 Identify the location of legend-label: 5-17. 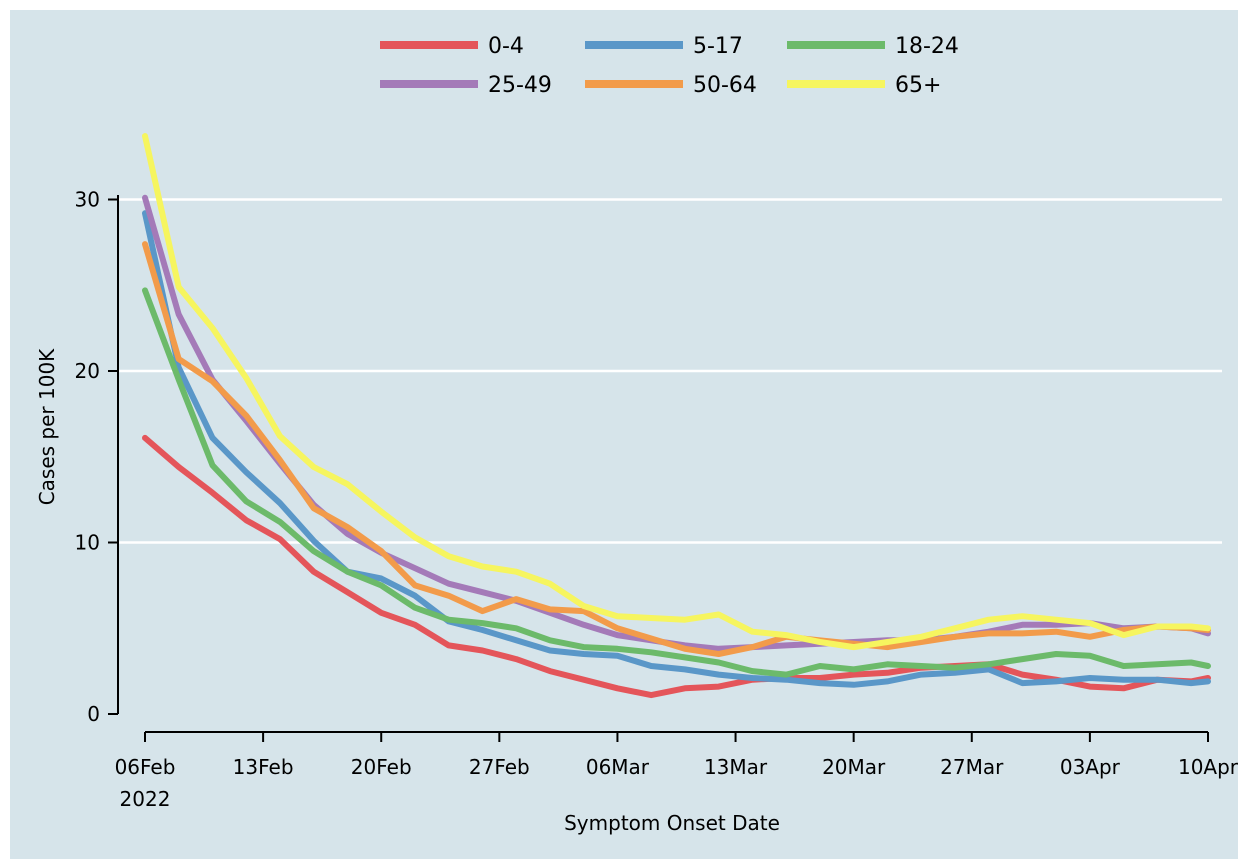
(718, 46).